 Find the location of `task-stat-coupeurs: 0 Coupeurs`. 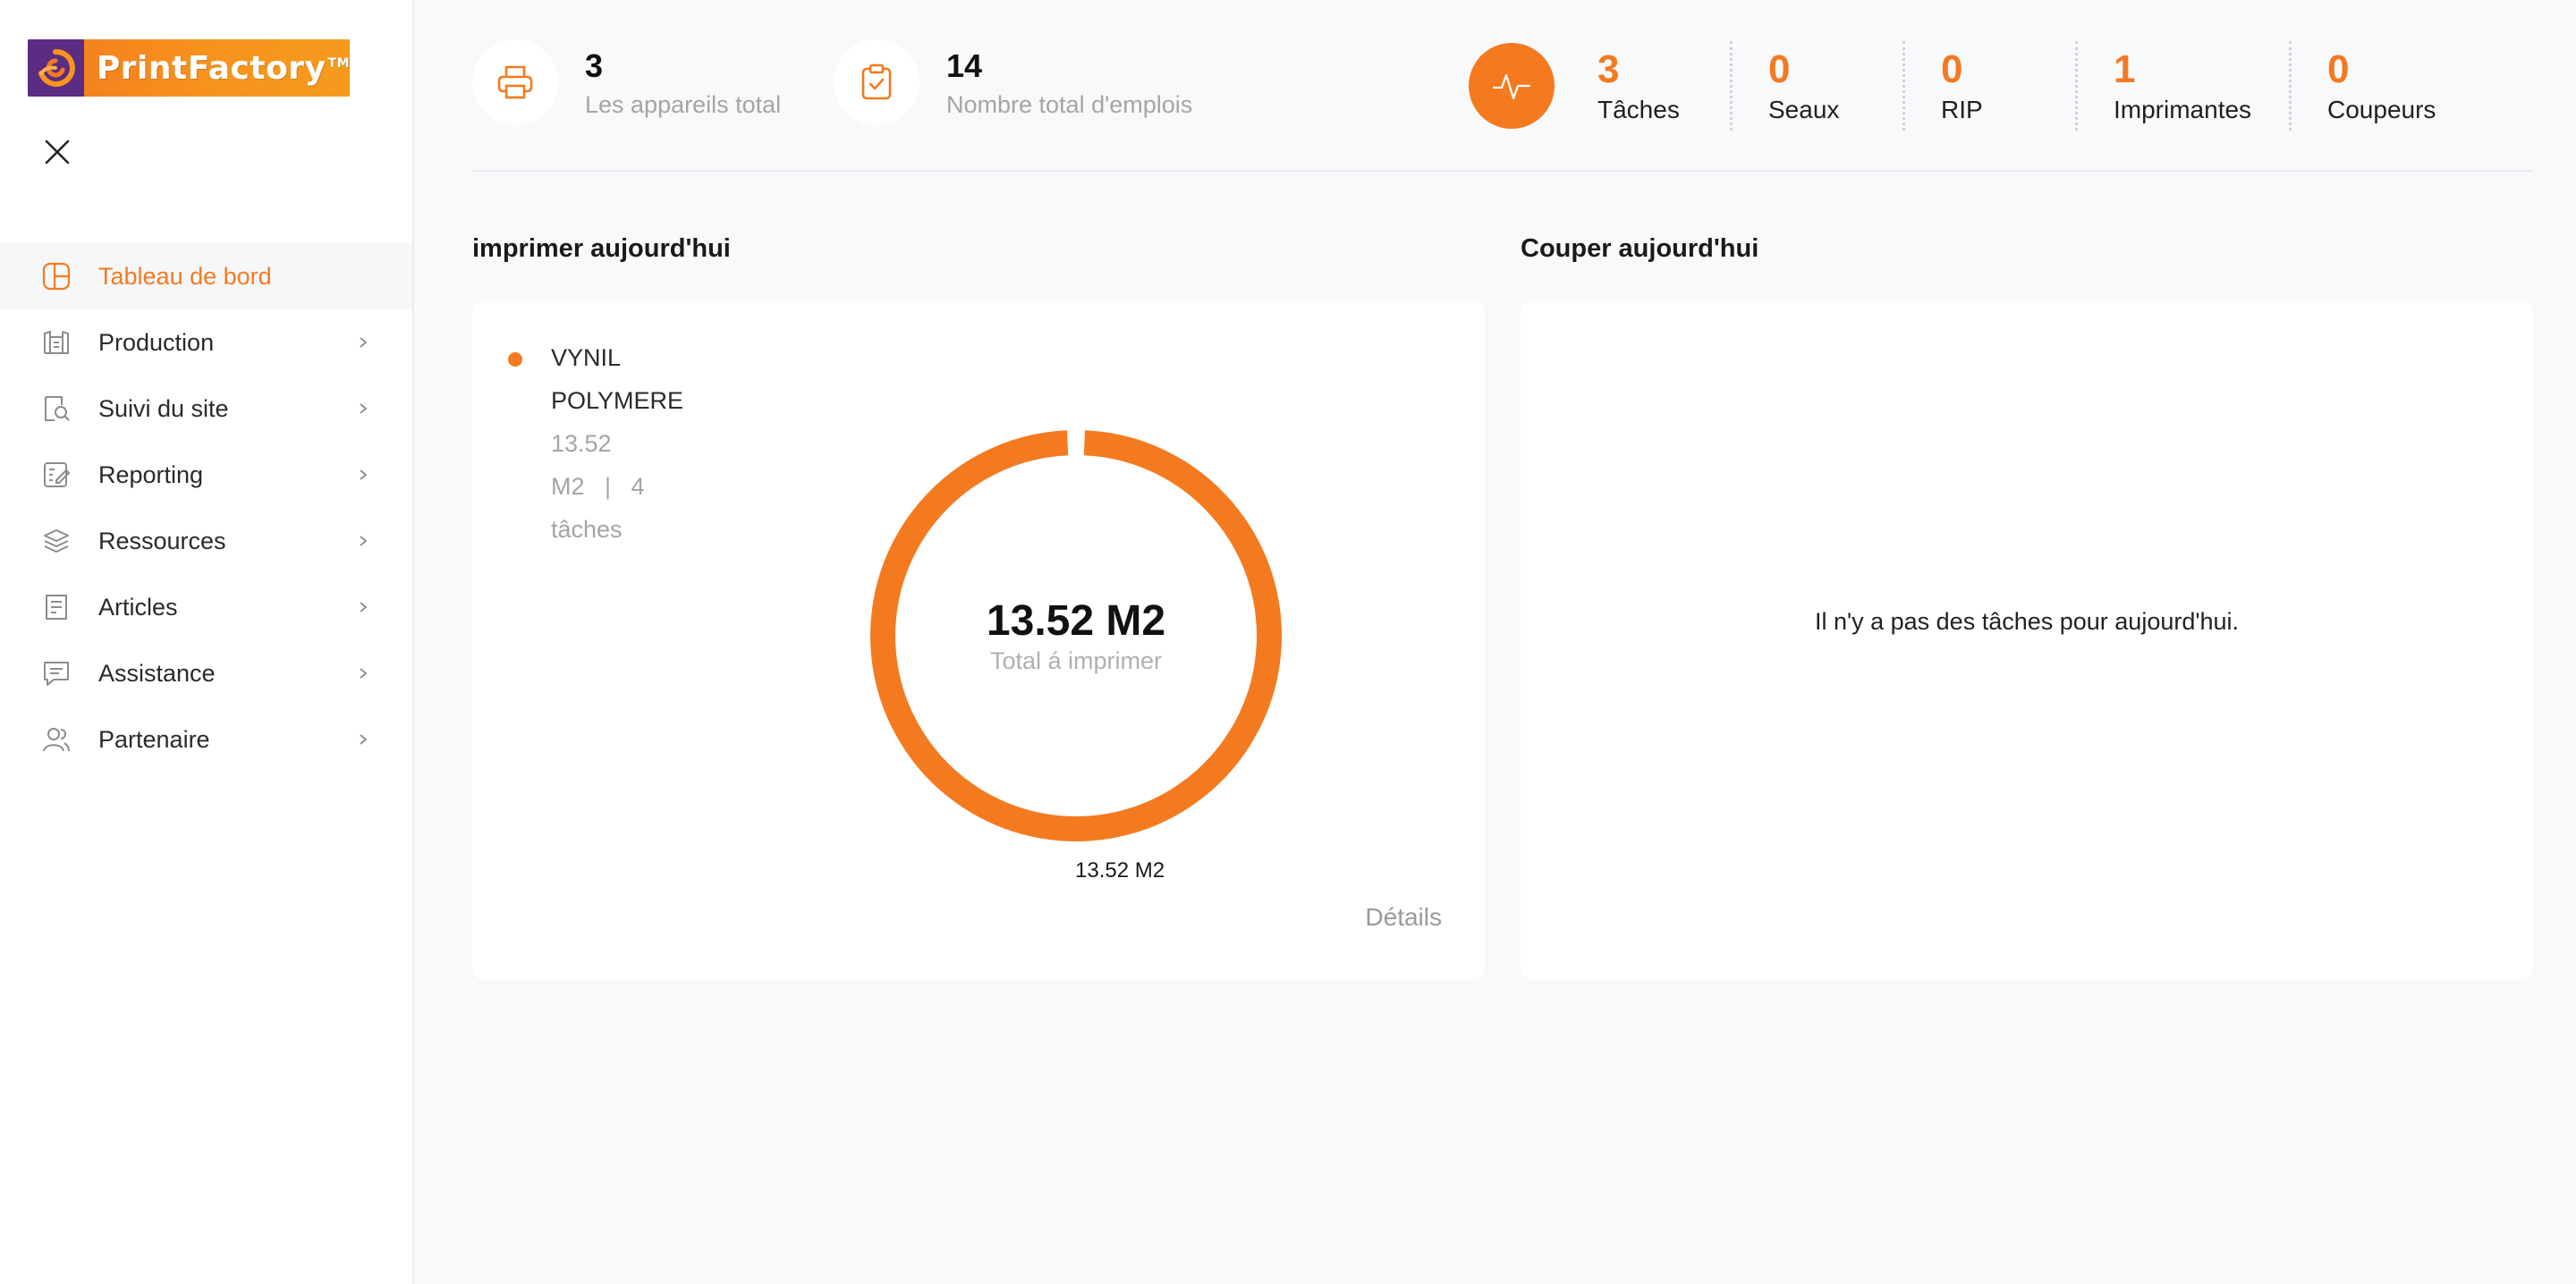

task-stat-coupeurs: 0 Coupeurs is located at coordinates (2381, 85).